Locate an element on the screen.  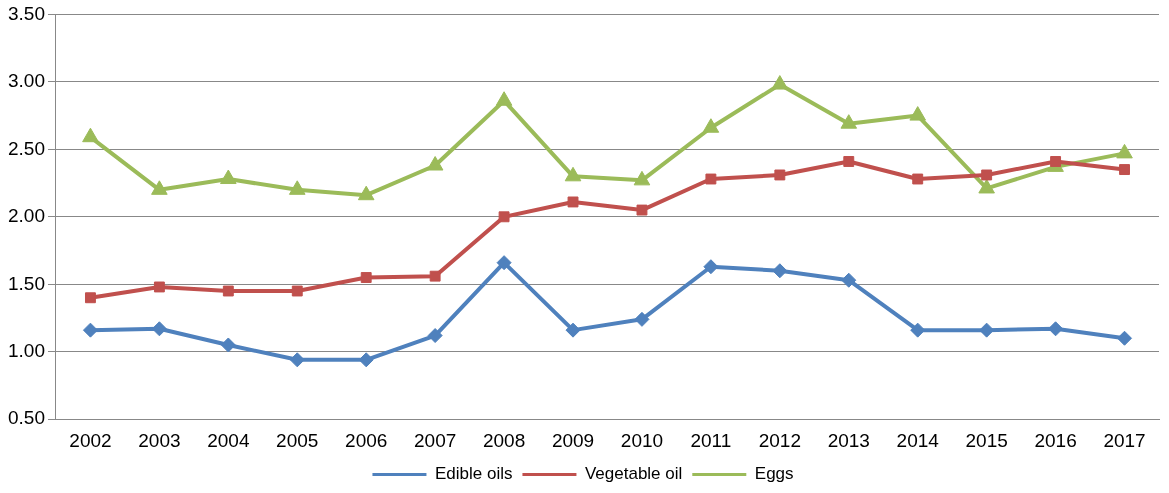
y-tick-label: 3.00 is located at coordinates (26, 81).